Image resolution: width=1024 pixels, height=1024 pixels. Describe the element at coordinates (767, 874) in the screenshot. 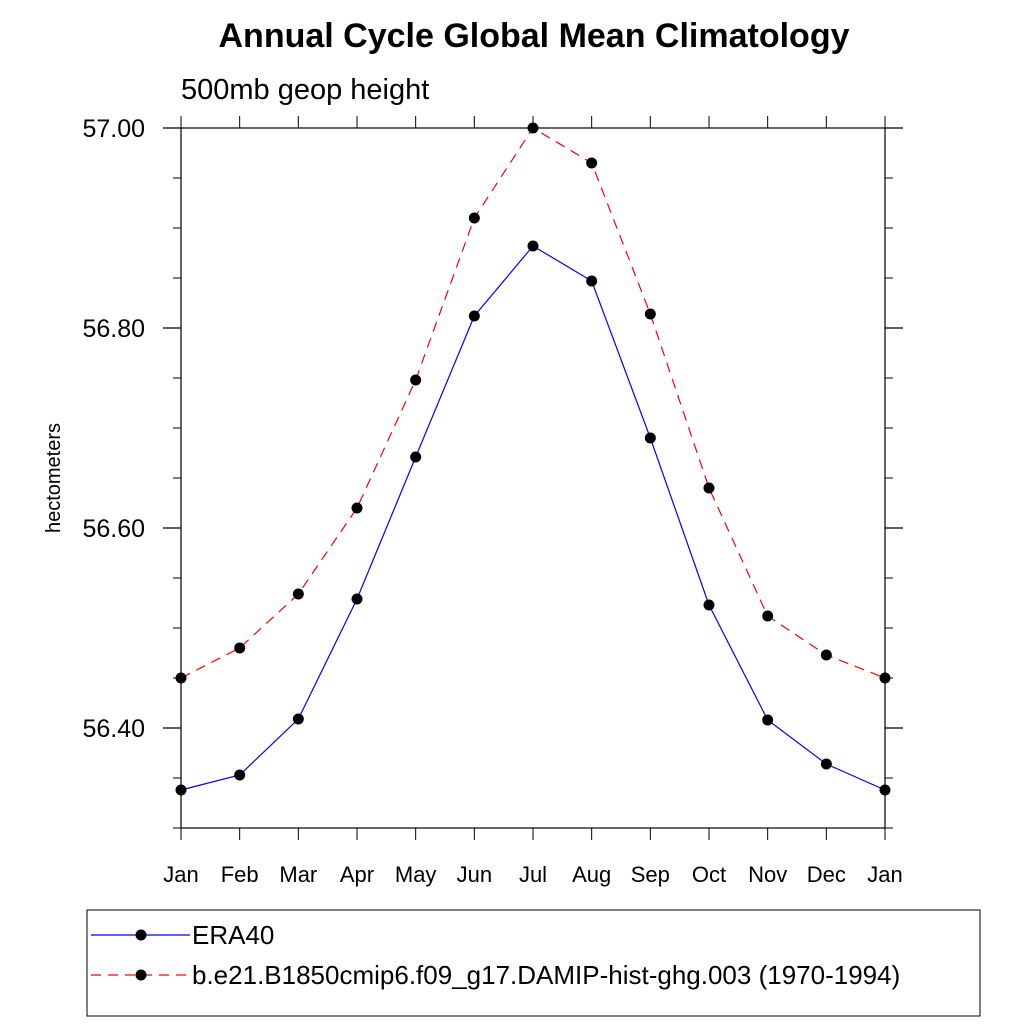

I see `x-tick-label: Nov` at that location.